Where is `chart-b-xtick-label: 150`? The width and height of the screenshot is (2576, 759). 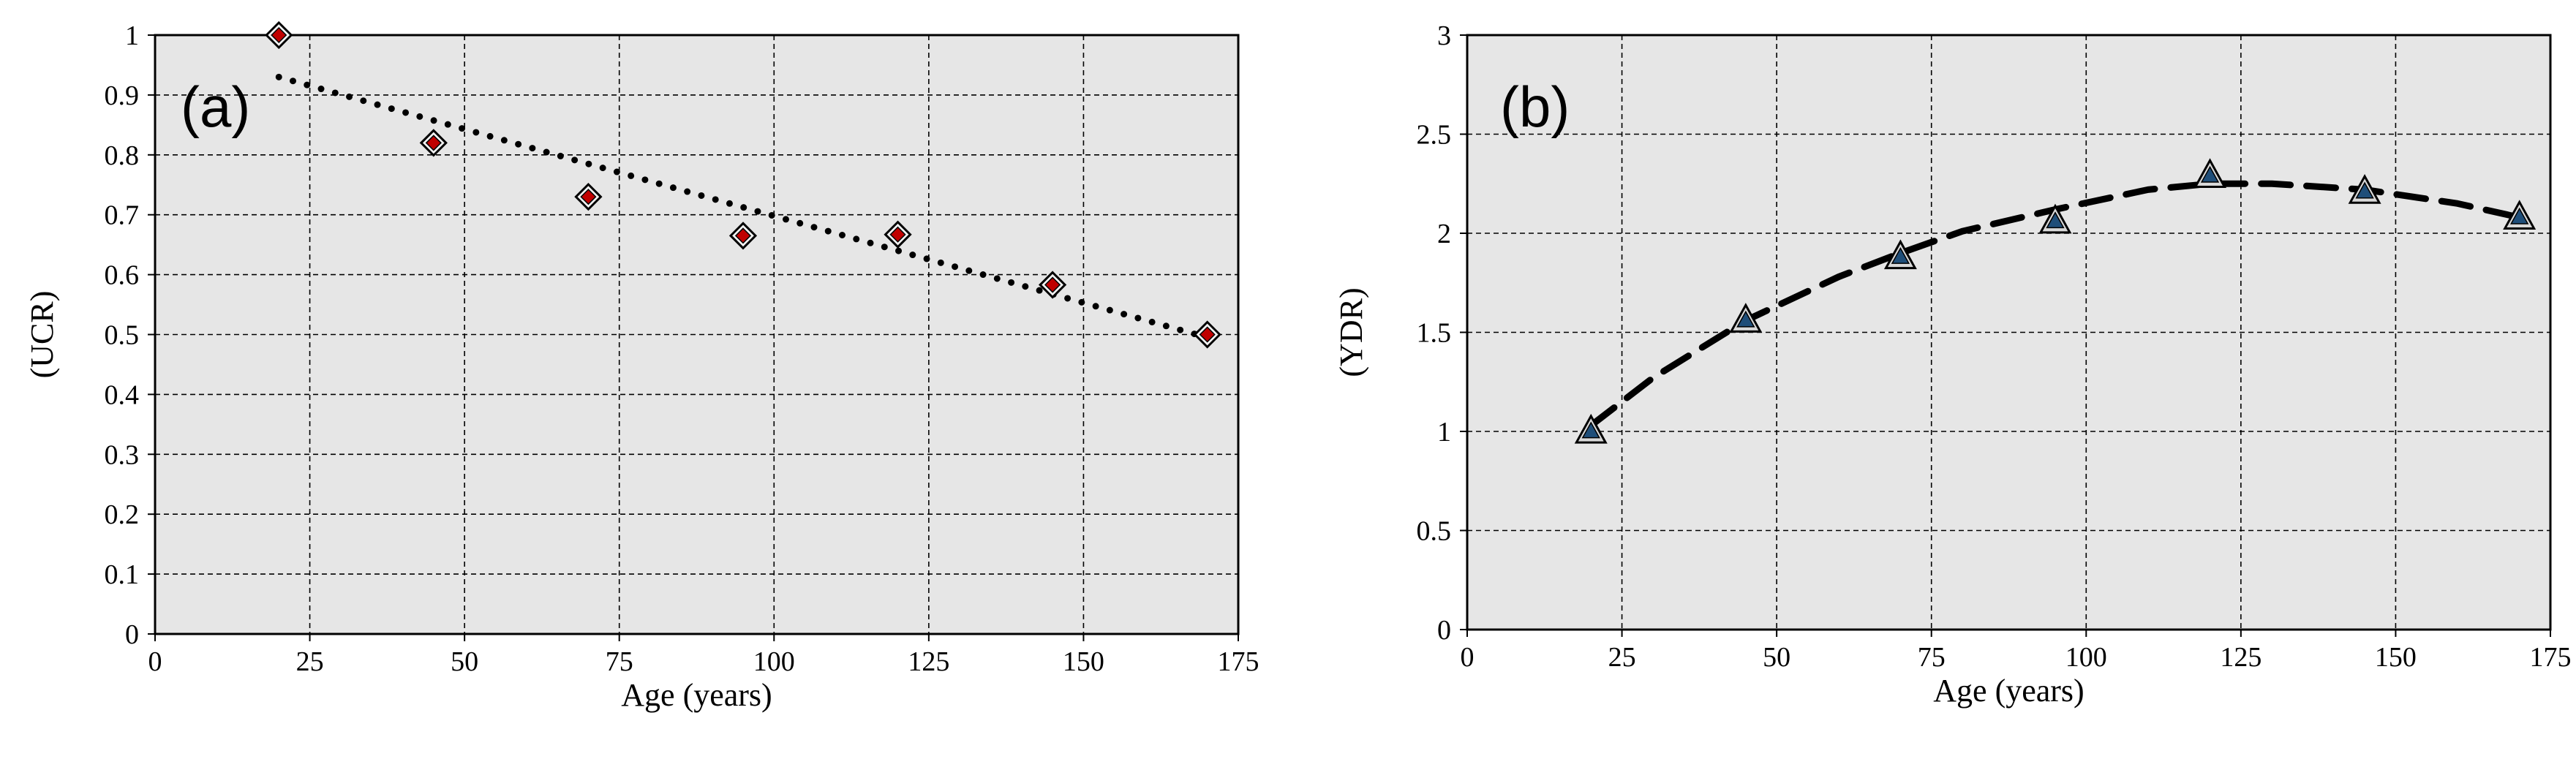
chart-b-xtick-label: 150 is located at coordinates (2396, 657).